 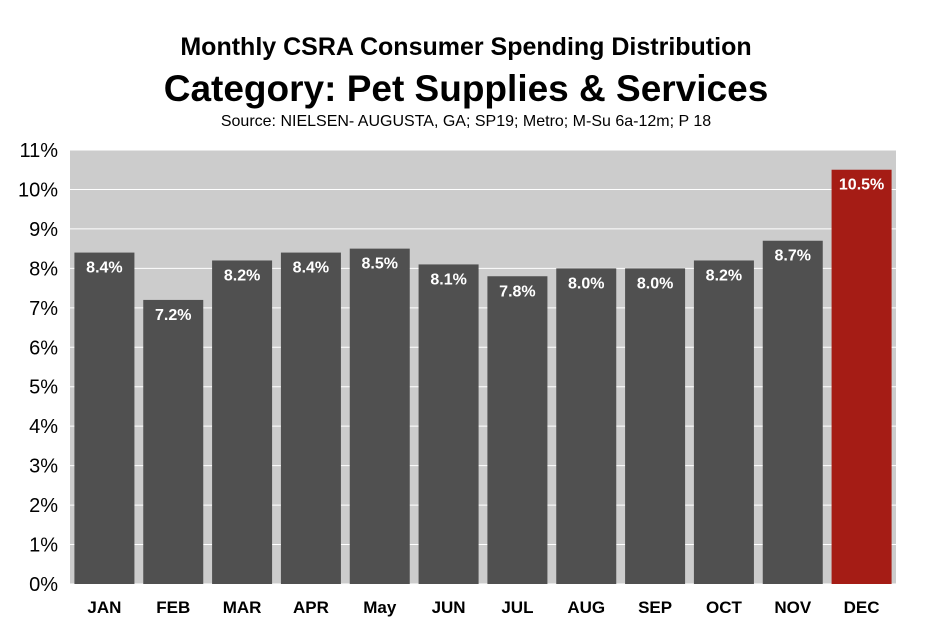 What do you see at coordinates (793, 607) in the screenshot?
I see `x-tick-label: NOV` at bounding box center [793, 607].